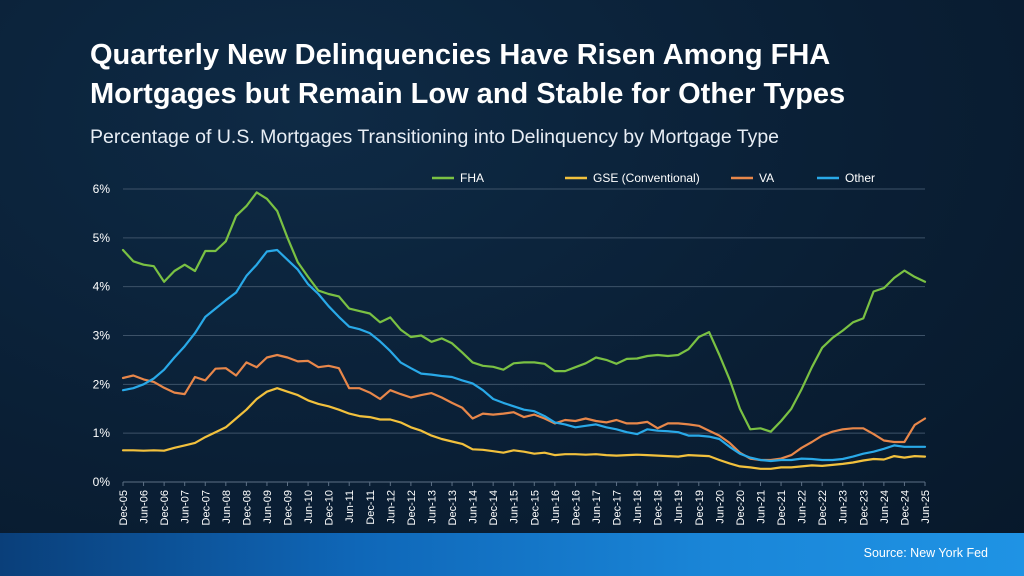 This screenshot has width=1024, height=576. What do you see at coordinates (803, 507) in the screenshot?
I see `x-tick-label: Jun-22` at bounding box center [803, 507].